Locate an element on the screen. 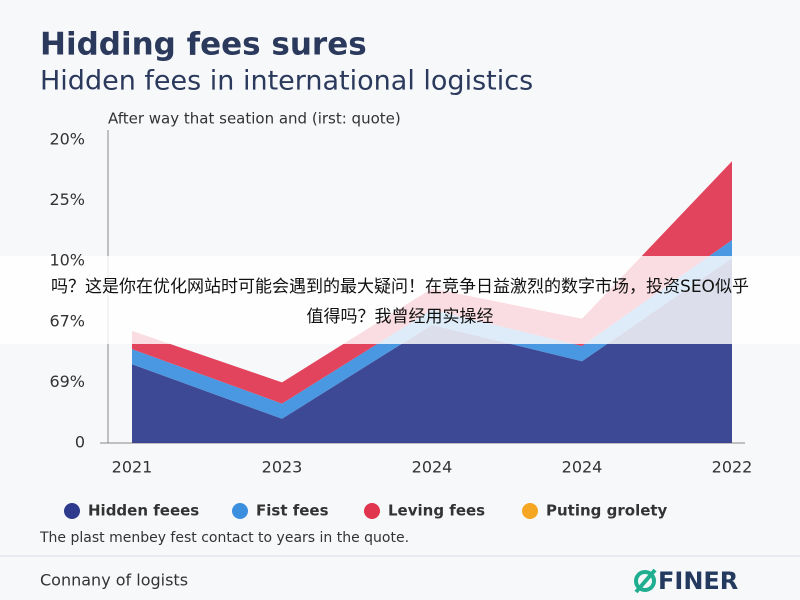 The image size is (800, 600). y-tick-label: 10% is located at coordinates (67, 260).